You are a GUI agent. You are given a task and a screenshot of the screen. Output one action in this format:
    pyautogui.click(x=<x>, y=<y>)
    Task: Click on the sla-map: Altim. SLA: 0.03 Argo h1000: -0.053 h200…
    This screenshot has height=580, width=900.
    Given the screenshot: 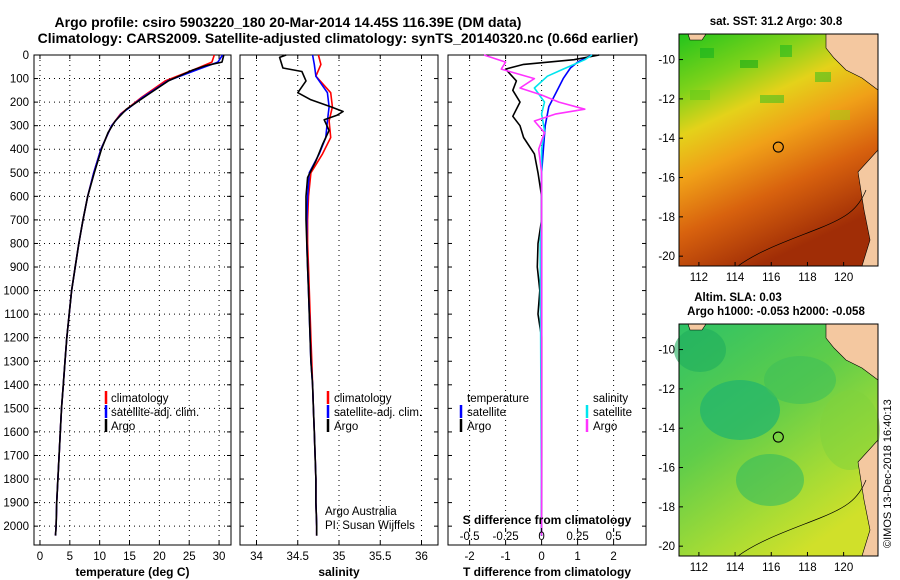 What is the action you would take?
    pyautogui.click(x=769, y=433)
    